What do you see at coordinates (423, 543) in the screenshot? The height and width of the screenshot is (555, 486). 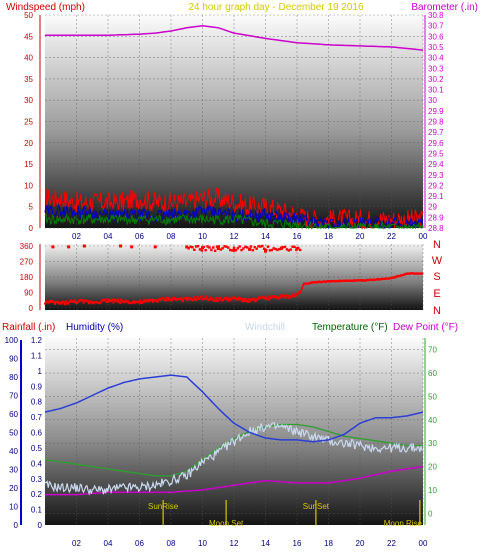 I see `x-tick-label: 00` at bounding box center [423, 543].